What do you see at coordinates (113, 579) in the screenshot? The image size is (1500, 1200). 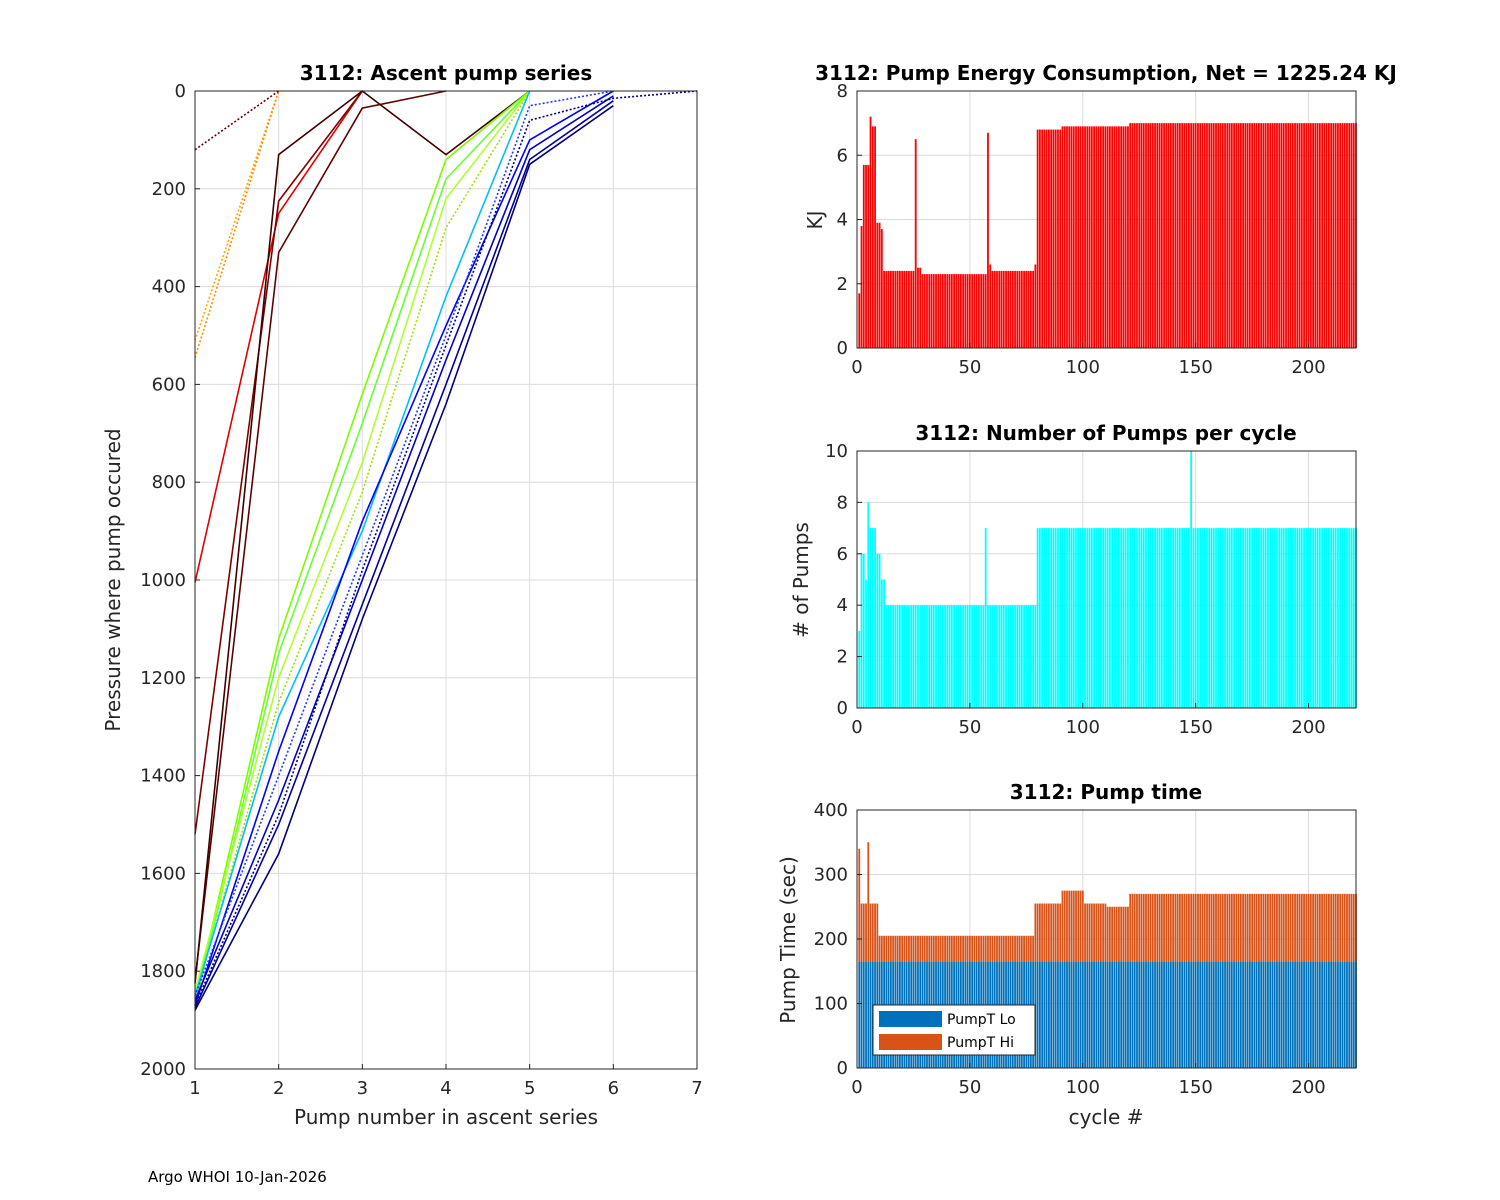 I see `ascent-ylabel: Pressure where pump occured` at bounding box center [113, 579].